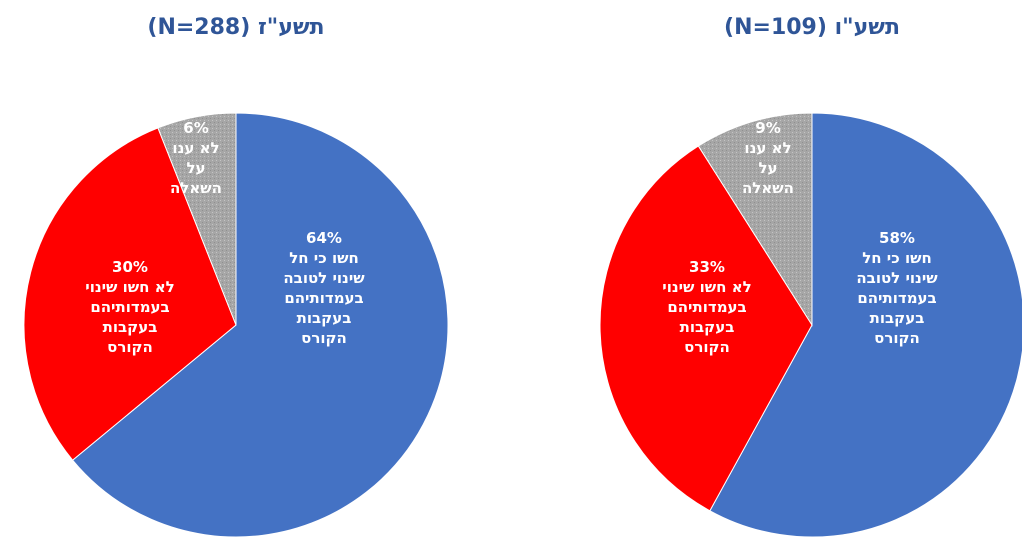 This screenshot has height=539, width=1022. I want to click on slice-label-2: 33% לא חשו שינוי בעמדותיהם בעקבות הקורס, so click(706, 307).